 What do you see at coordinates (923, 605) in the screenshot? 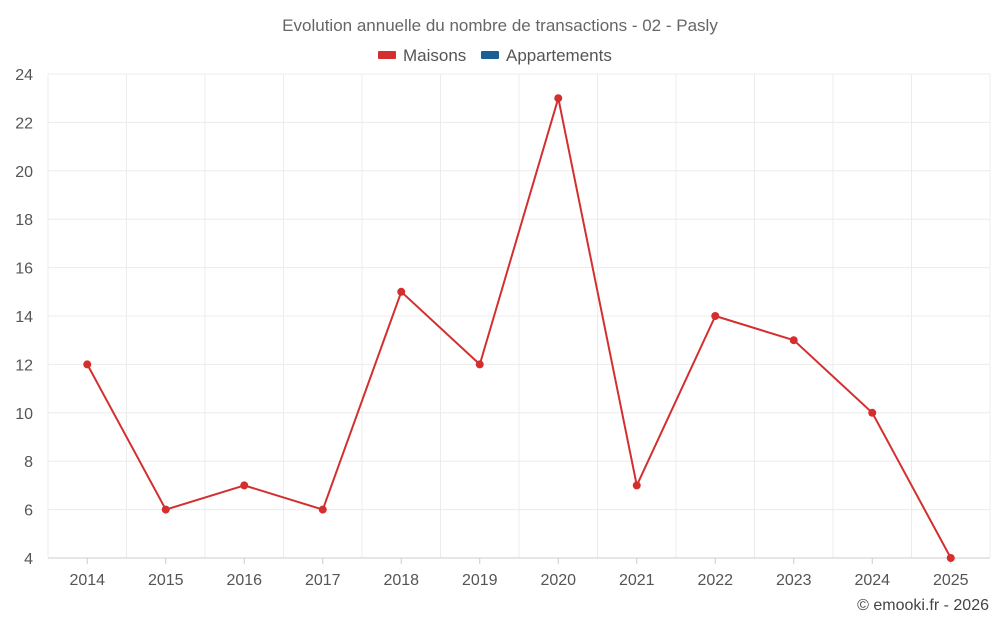
I see `credit-text: © emooki.fr - 2026` at bounding box center [923, 605].